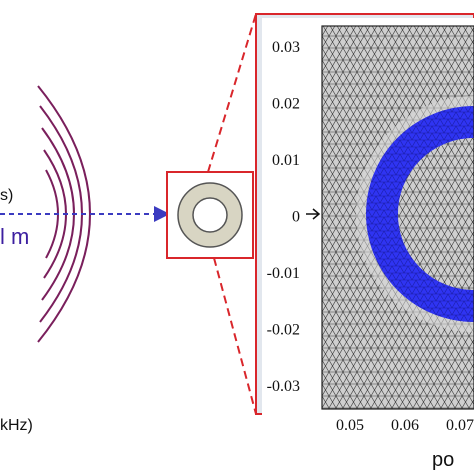 This screenshot has width=474, height=474. What do you see at coordinates (350, 425) in the screenshot?
I see `x-tick-label: 0.05` at bounding box center [350, 425].